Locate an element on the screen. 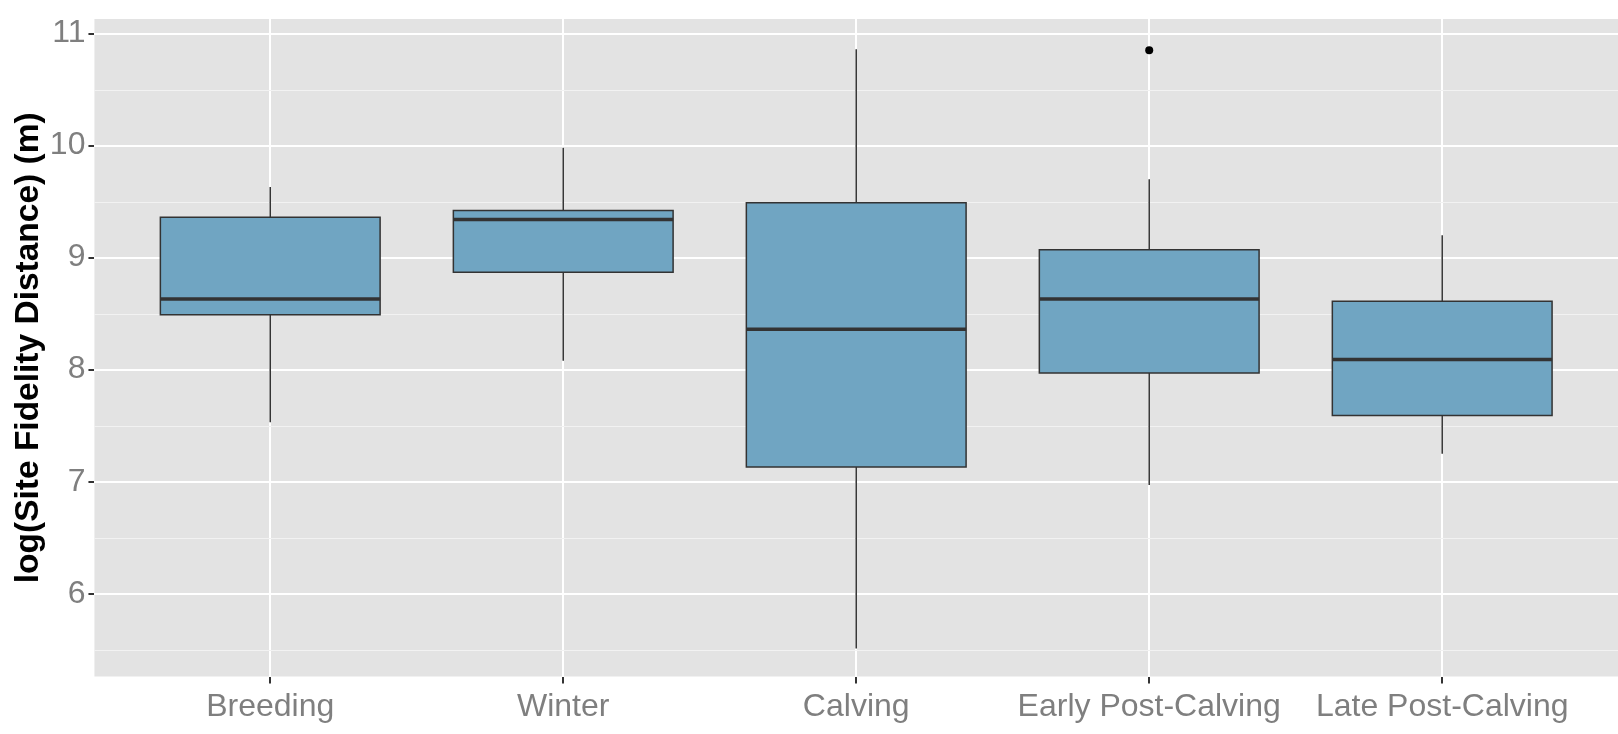  x-tick-label: Late Post-Calving is located at coordinates (1442, 704).